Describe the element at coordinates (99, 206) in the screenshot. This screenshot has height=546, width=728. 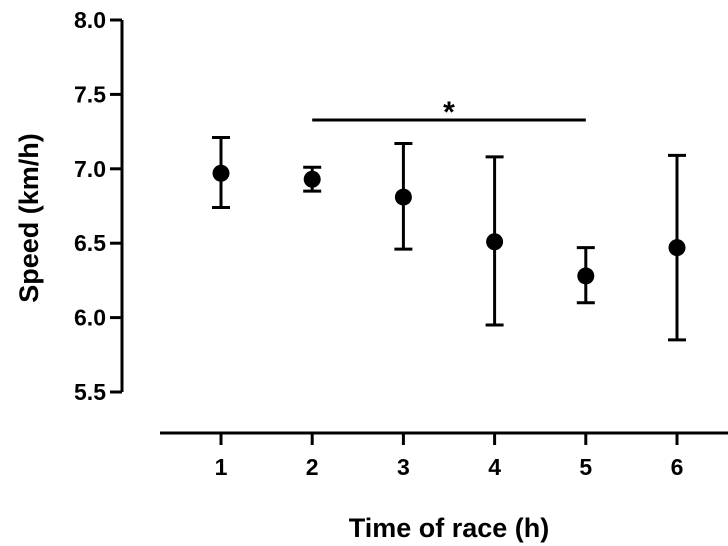
I see `y-axis: 5.5 6.0 6.5 7.0 7.5 8.0` at that location.